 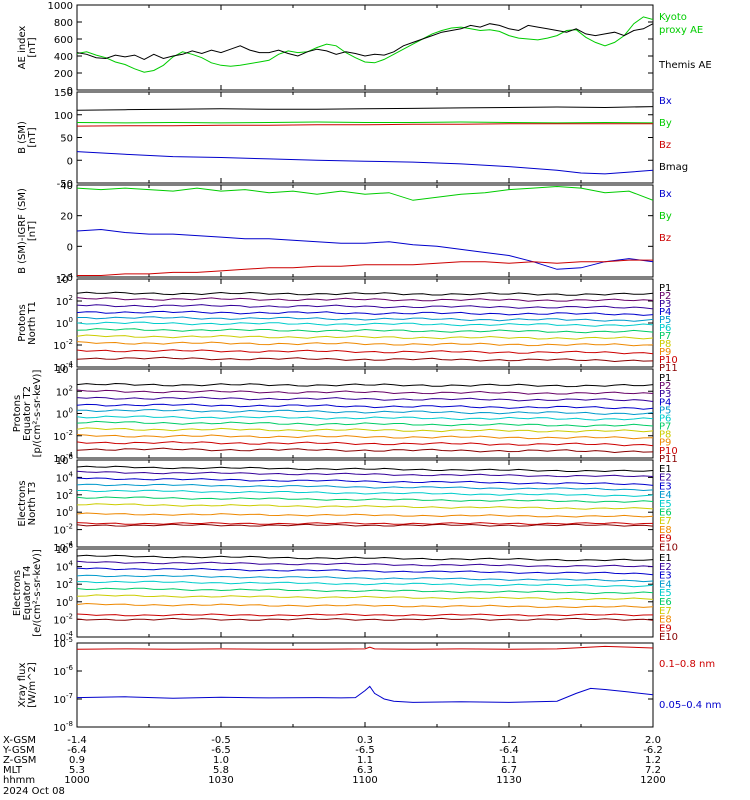 I want to click on y-tick-label: 10-6, so click(x=63, y=671).